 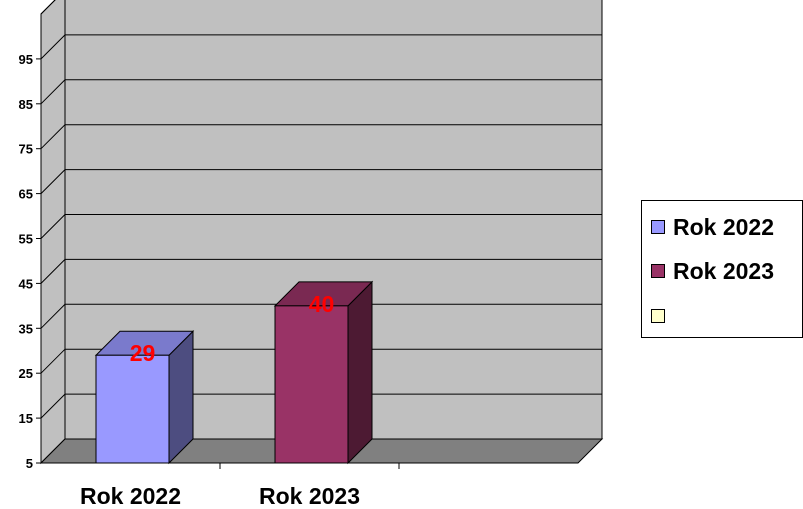 I want to click on side-wall, so click(x=53, y=232).